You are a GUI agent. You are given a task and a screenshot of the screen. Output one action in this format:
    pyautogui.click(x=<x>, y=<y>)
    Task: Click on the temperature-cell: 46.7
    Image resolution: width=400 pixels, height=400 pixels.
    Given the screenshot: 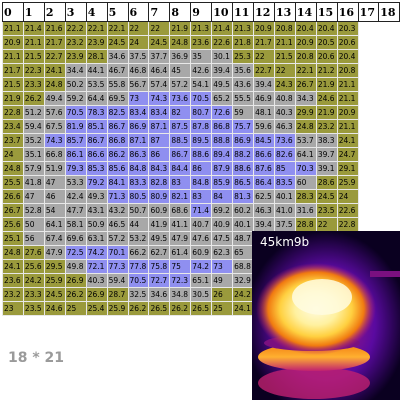 What is the action you would take?
    pyautogui.click(x=117, y=70)
    